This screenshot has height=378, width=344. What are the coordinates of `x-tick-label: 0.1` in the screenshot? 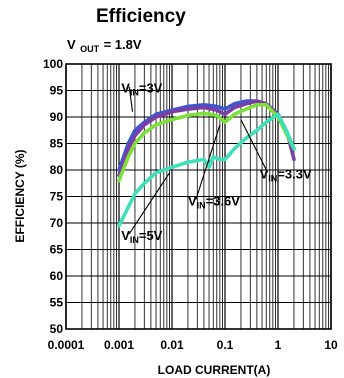 It's located at (225, 345).